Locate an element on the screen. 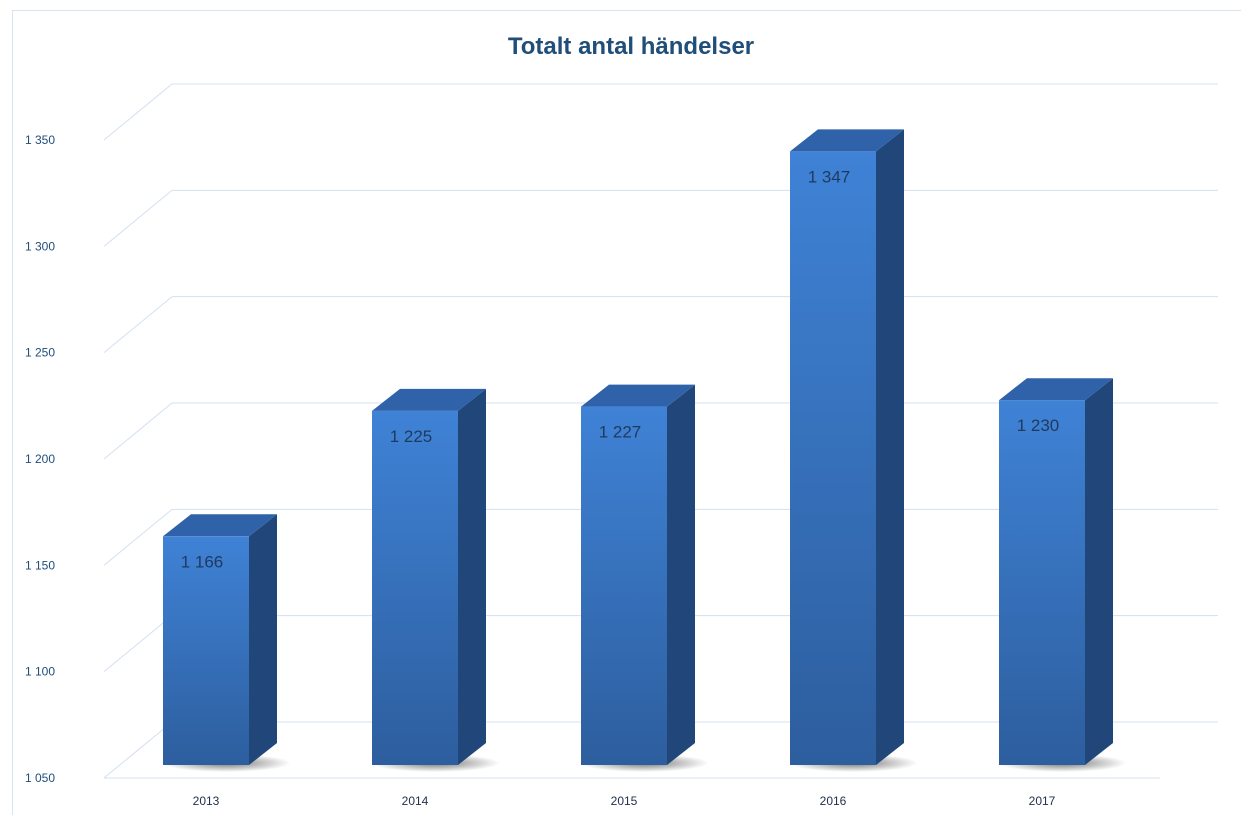  y-tick-label: 1 150 is located at coordinates (40, 565).